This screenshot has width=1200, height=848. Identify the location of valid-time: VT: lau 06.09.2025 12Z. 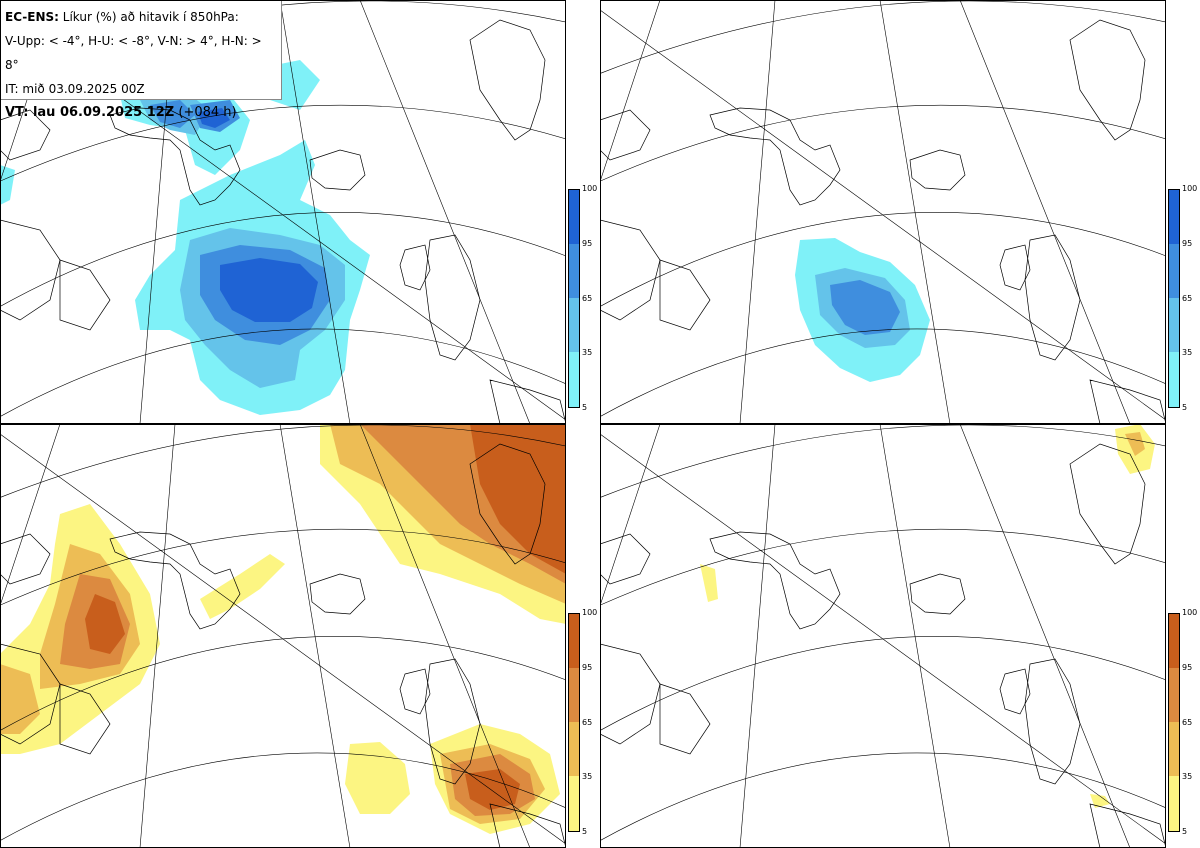
(90, 112).